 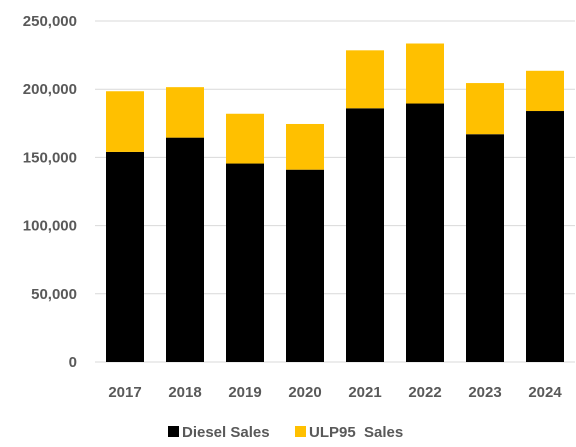 What do you see at coordinates (54, 294) in the screenshot?
I see `y-tick-label: 50,000` at bounding box center [54, 294].